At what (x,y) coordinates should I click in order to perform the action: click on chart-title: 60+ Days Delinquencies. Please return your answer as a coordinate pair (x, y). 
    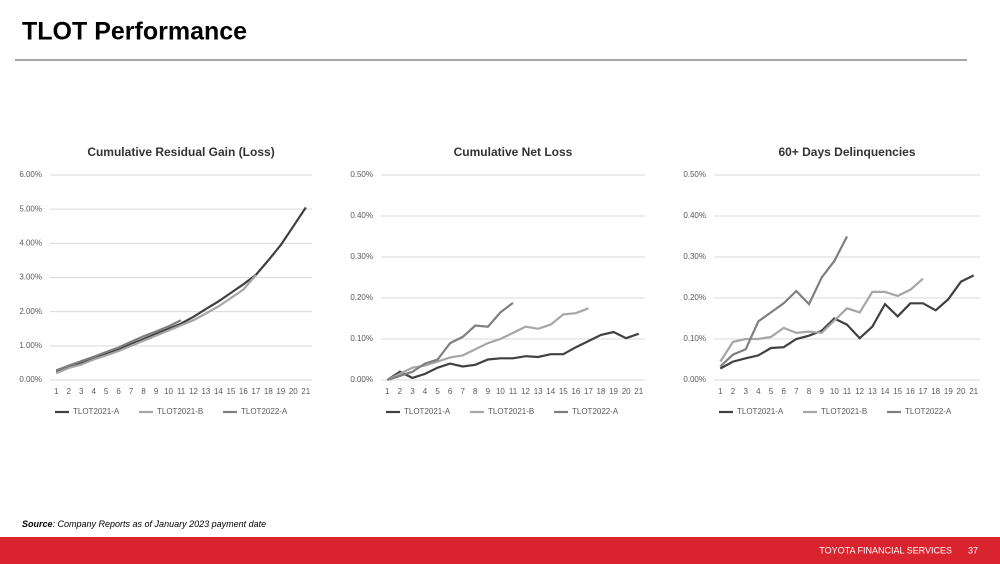
    Looking at the image, I should click on (846, 152).